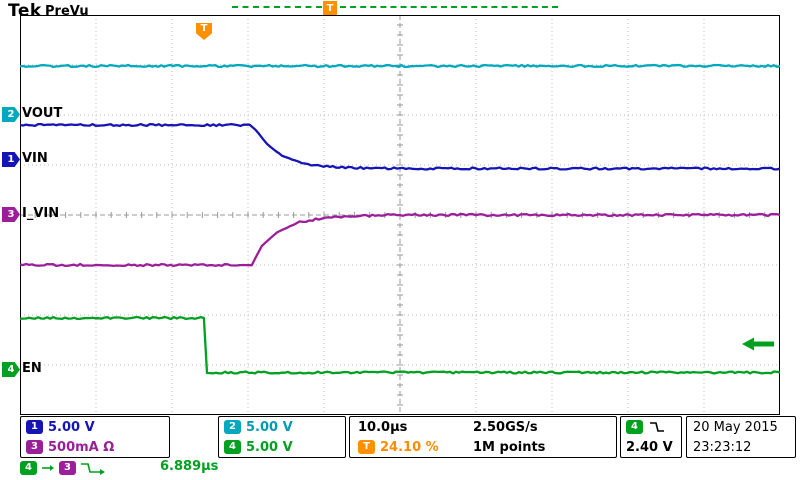  I want to click on horizontal-readout-row: 10.0µs 2.50GS/s, so click(483, 427).